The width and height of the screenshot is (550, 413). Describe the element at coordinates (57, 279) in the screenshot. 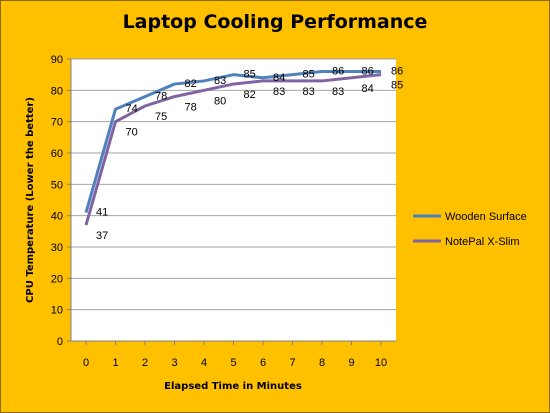

I see `y-tick-label: 20` at that location.